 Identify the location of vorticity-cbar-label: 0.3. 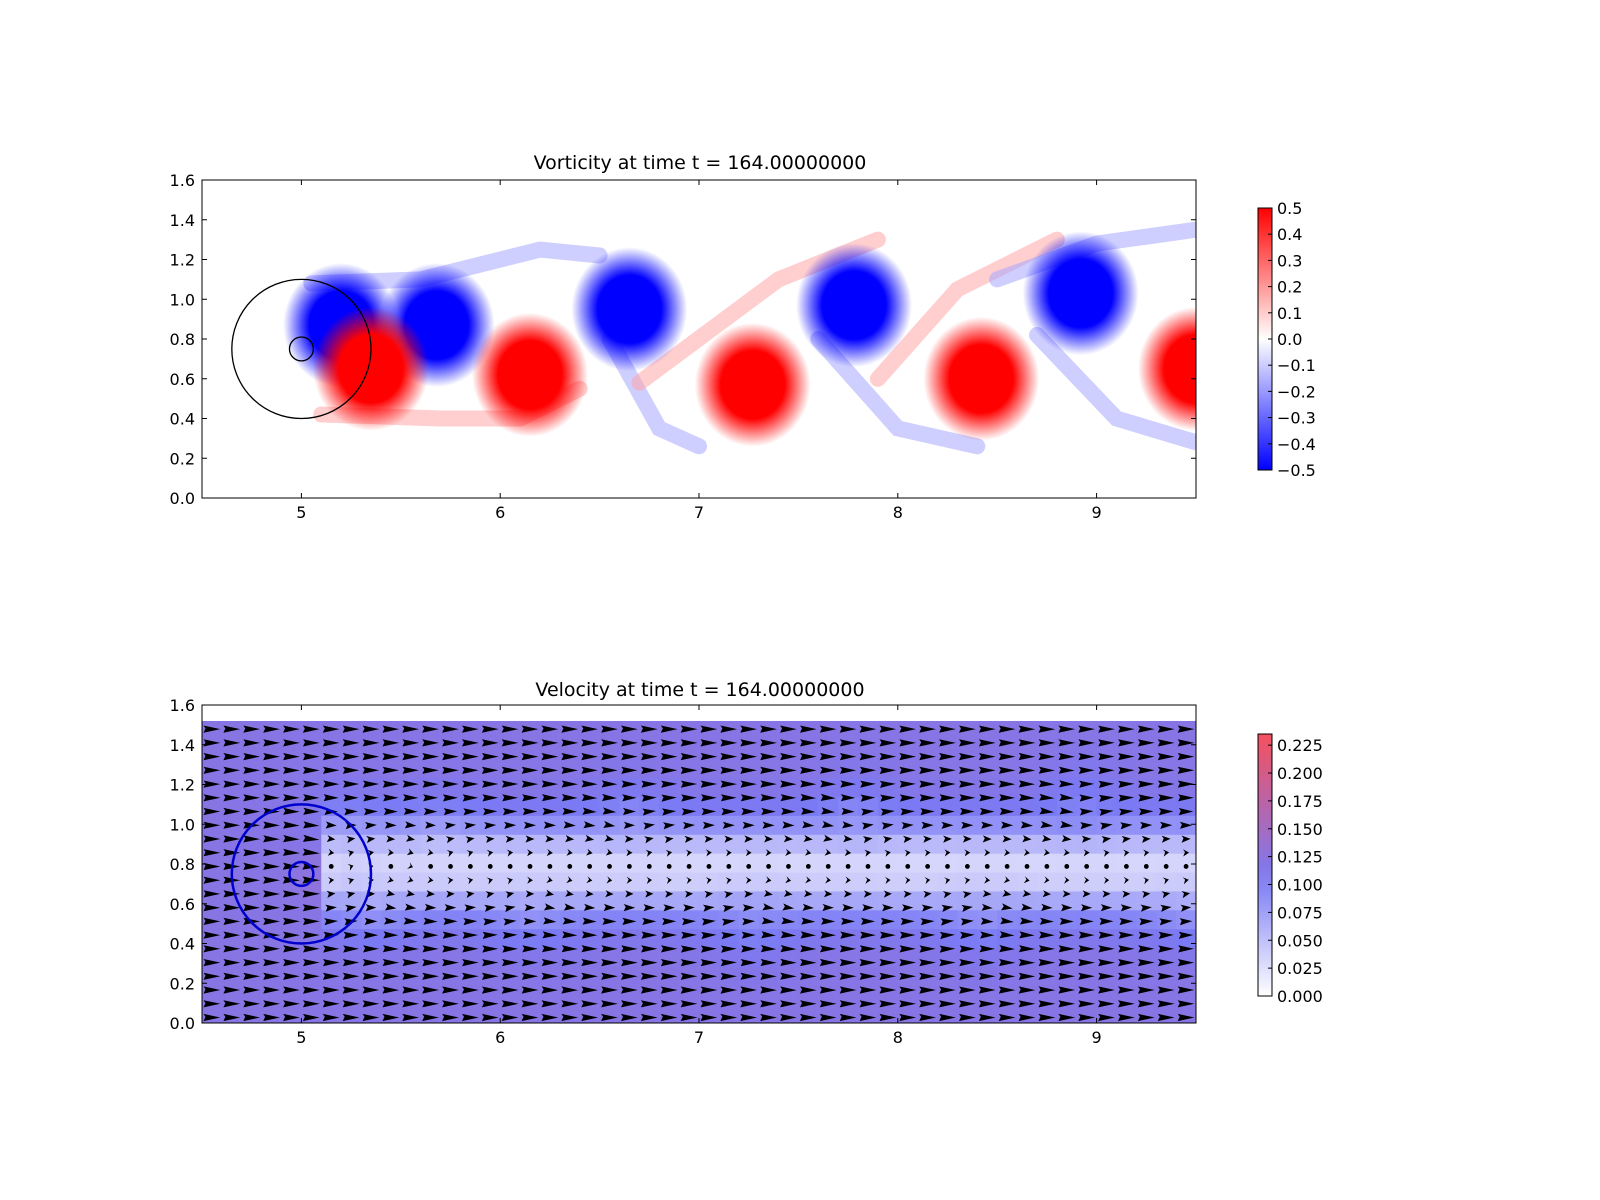
(1289, 260).